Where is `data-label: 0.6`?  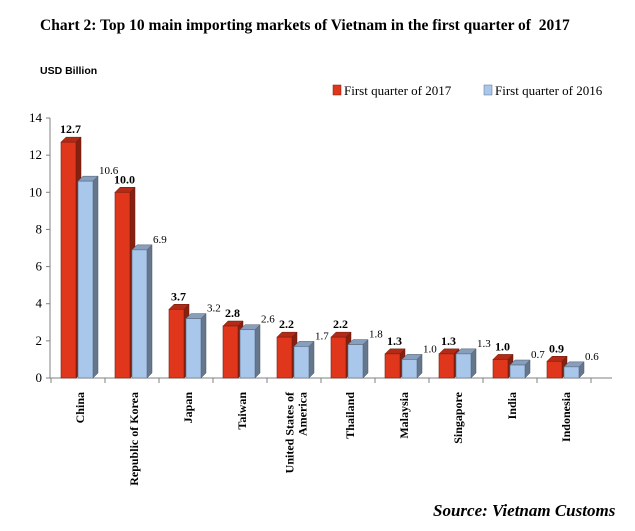 data-label: 0.6 is located at coordinates (592, 357).